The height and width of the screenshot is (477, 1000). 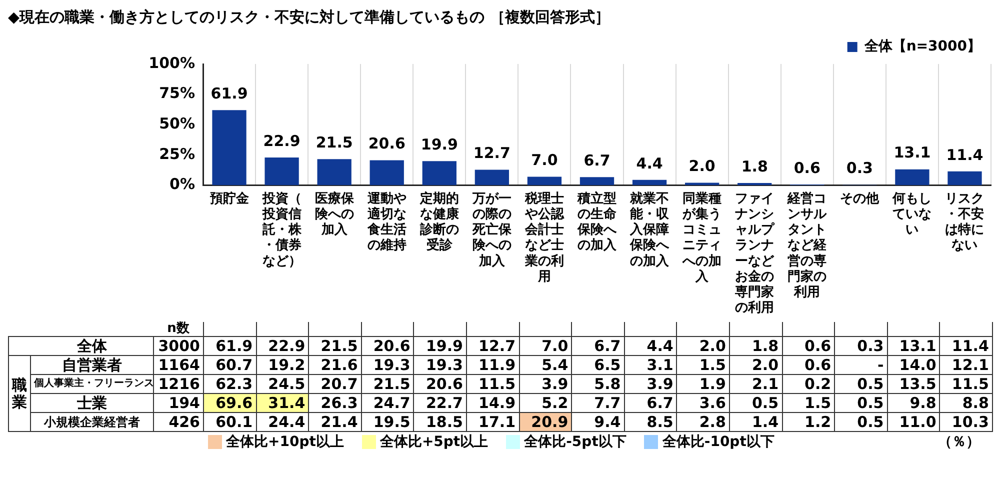 I want to click on y-tick-label: 自営業者, so click(x=92, y=365).